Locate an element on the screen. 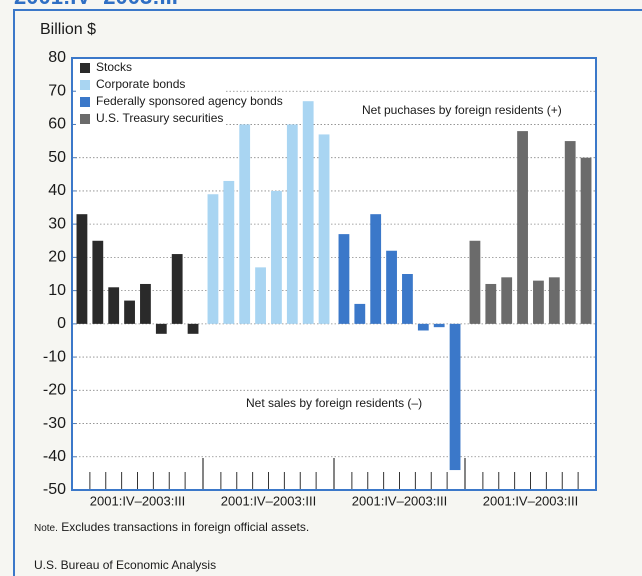 Image resolution: width=642 pixels, height=576 pixels. annotation: Net puchases by foreign residents (+) is located at coordinates (462, 110).